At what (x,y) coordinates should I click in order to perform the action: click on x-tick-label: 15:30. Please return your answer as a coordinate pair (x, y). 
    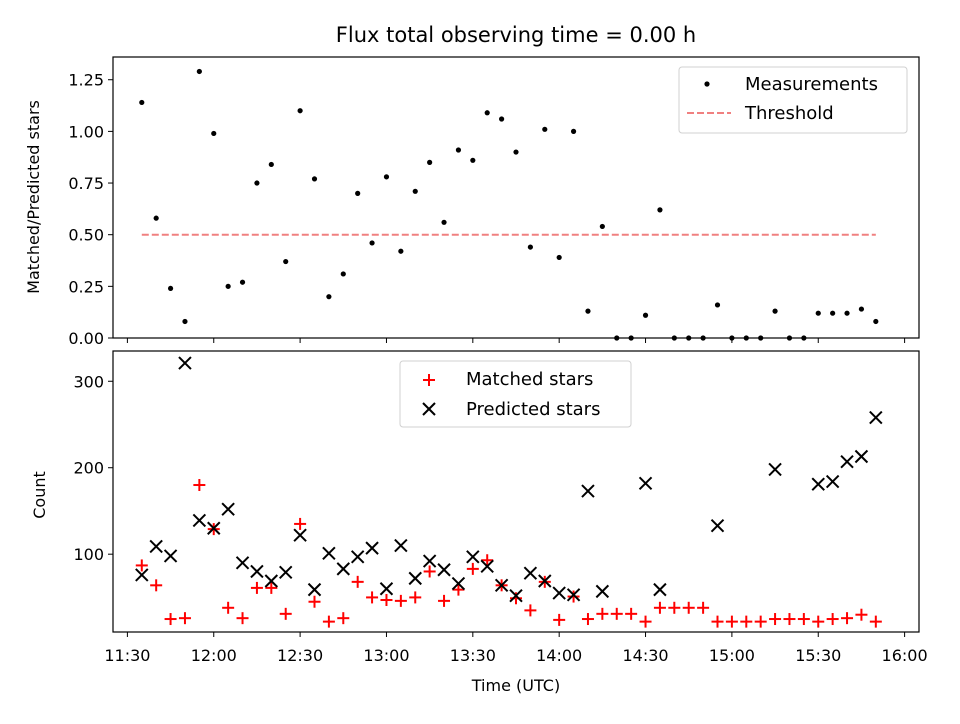
    Looking at the image, I should click on (818, 655).